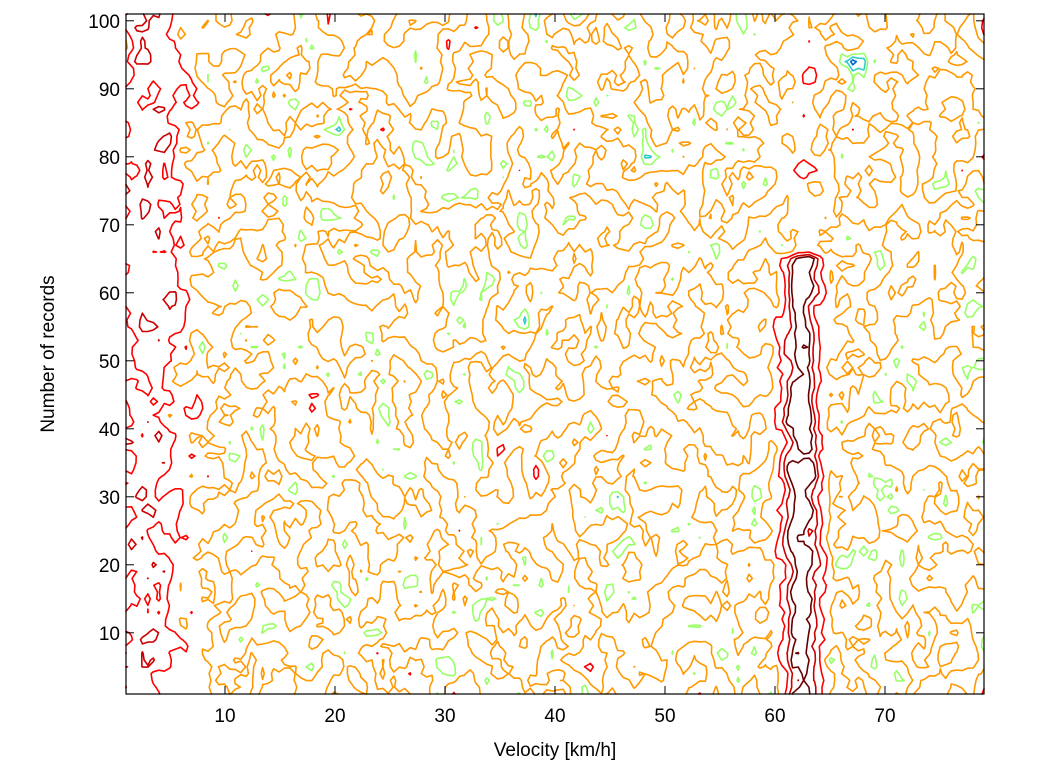 The width and height of the screenshot is (1039, 773). What do you see at coordinates (109, 226) in the screenshot?
I see `y-tick-label: 70` at bounding box center [109, 226].